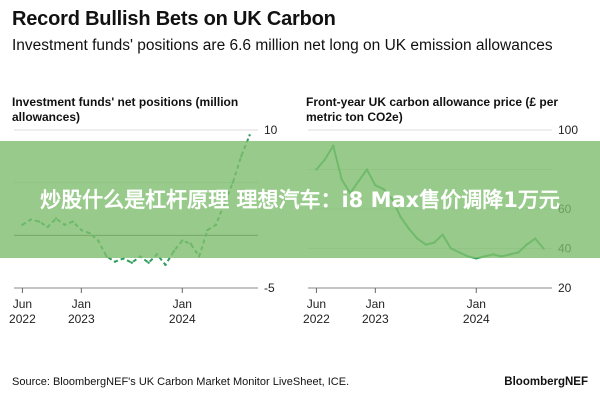  I want to click on left-xtick-label: 2024, so click(182, 319).